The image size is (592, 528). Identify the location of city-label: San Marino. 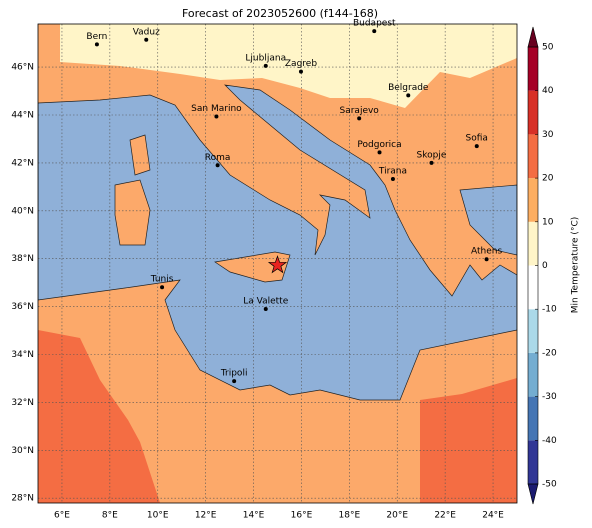
(216, 109).